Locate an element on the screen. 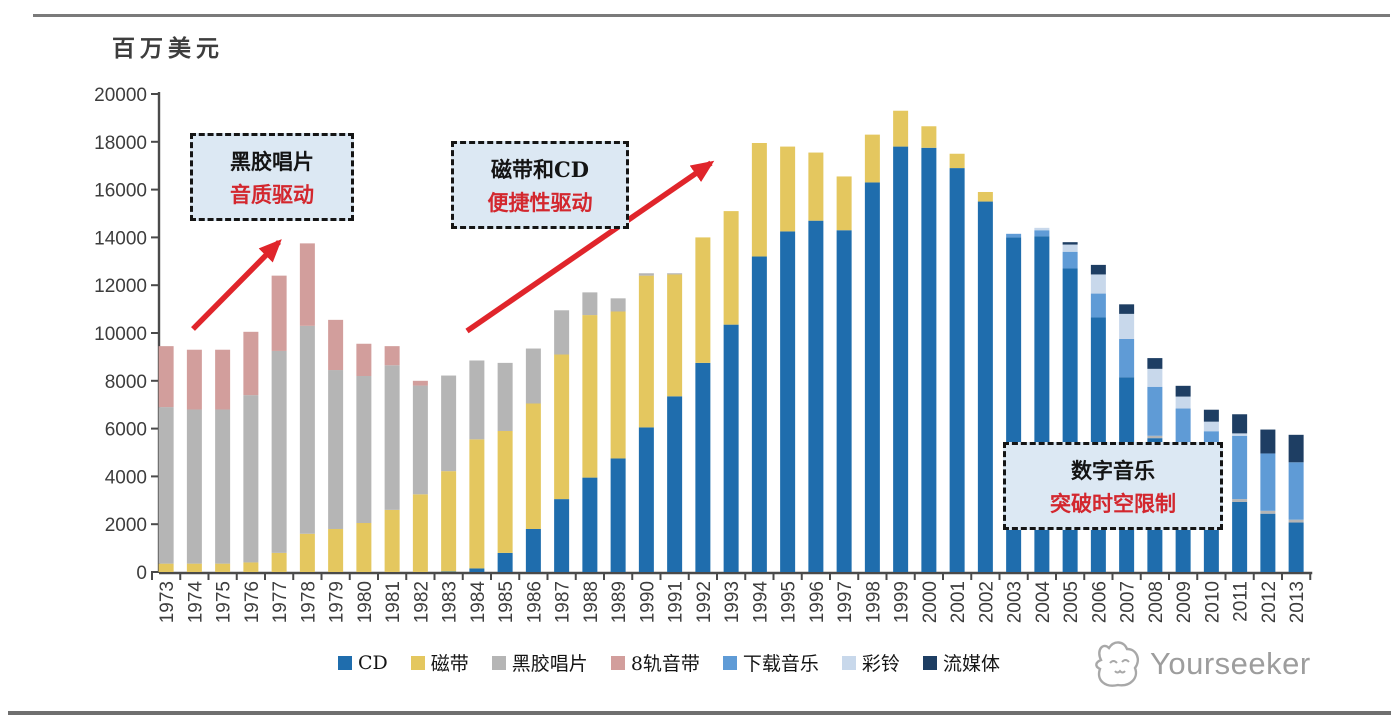  x-category-label: 1996 is located at coordinates (817, 602).